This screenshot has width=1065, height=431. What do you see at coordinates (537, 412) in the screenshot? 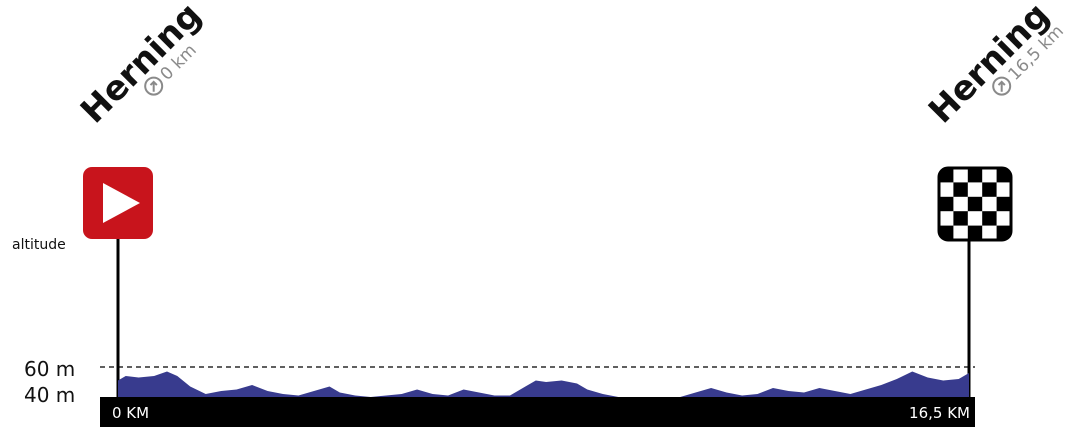
I see `distance-axis-bar` at bounding box center [537, 412].